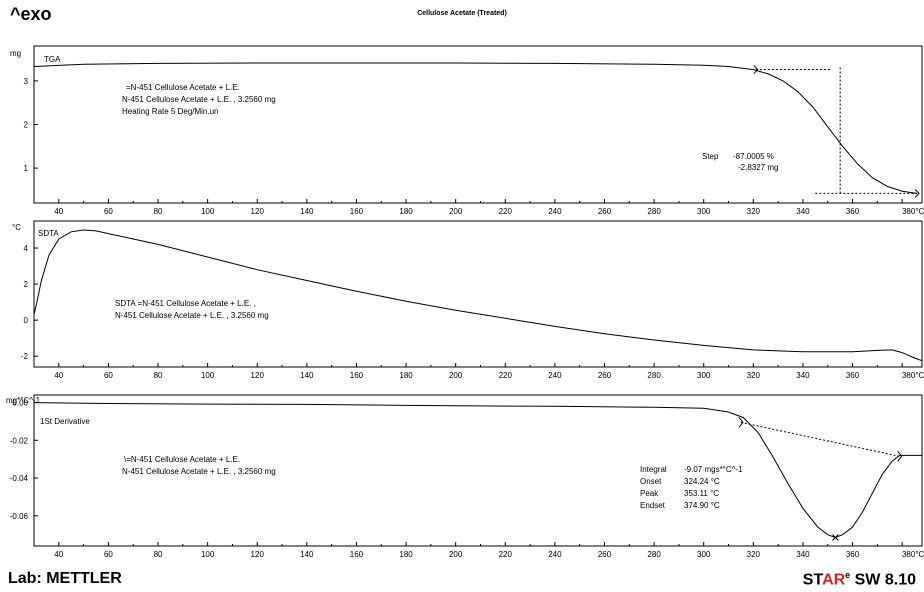 The width and height of the screenshot is (924, 592). I want to click on tga-y-tick-label: 3, so click(26, 81).